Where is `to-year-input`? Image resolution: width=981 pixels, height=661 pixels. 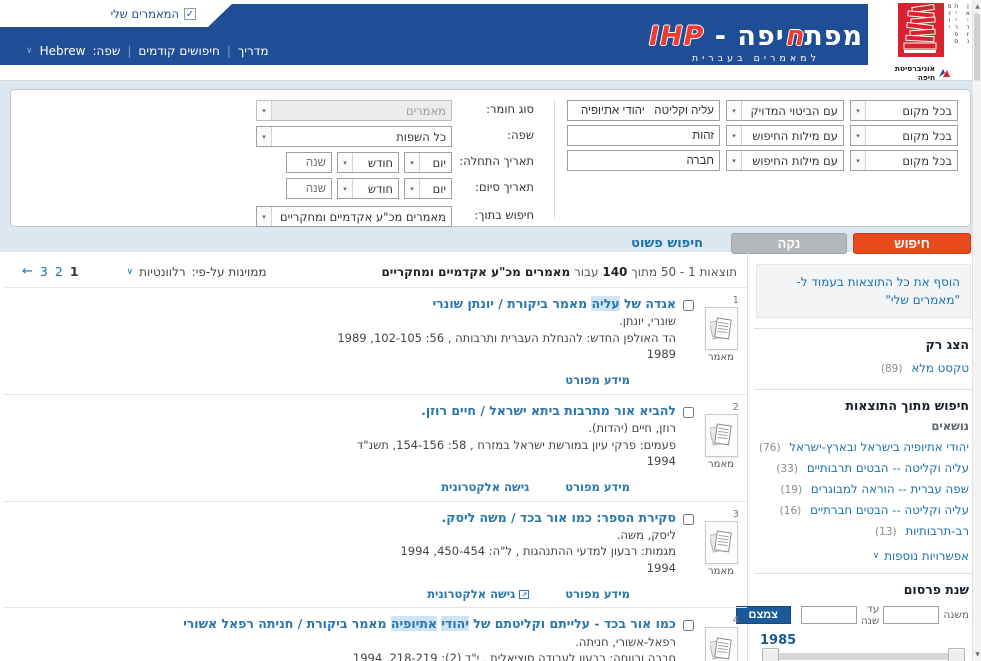 to-year-input is located at coordinates (828, 615).